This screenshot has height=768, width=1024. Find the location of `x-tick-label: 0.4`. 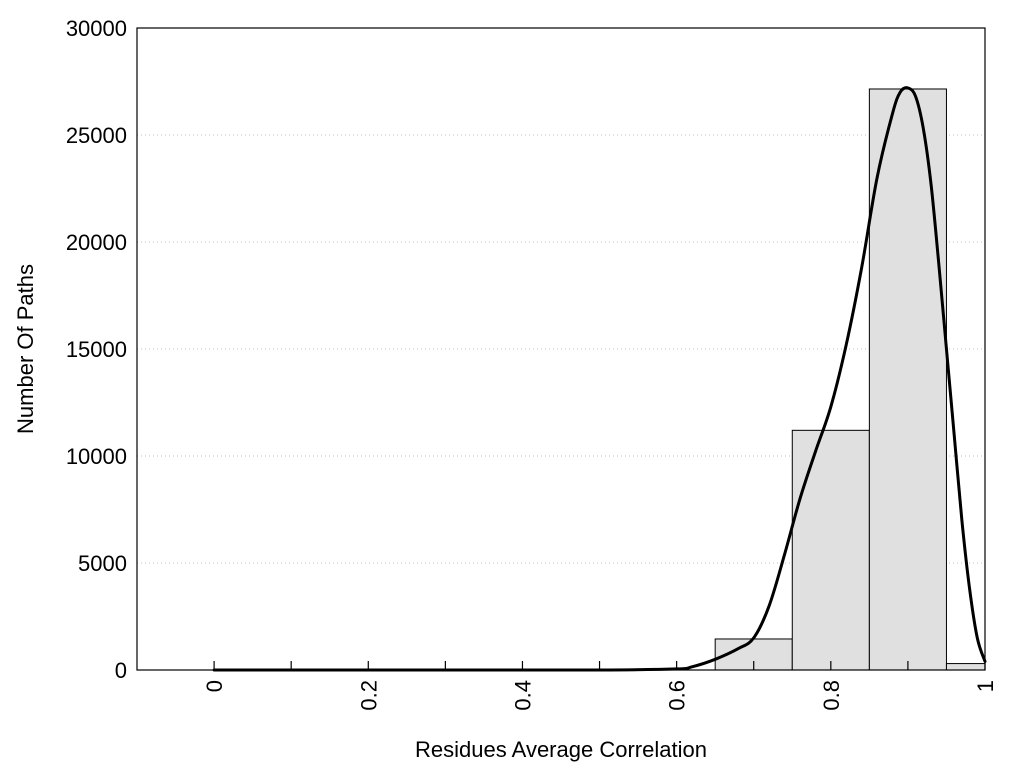

x-tick-label: 0.4 is located at coordinates (522, 695).